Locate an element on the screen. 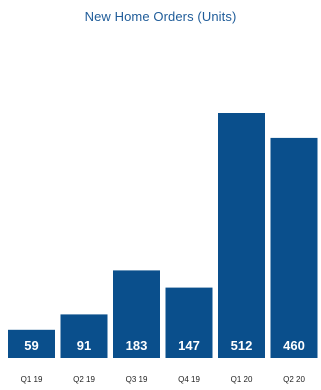 The image size is (321, 390). chart-title: New Home Orders (Units) is located at coordinates (160, 16).